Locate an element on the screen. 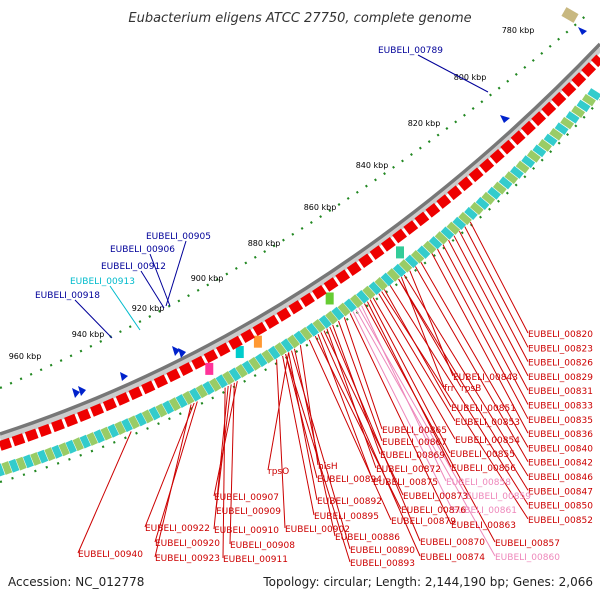 The height and width of the screenshot is (600, 600). gene-label: EUBELI_00879 is located at coordinates (423, 522).